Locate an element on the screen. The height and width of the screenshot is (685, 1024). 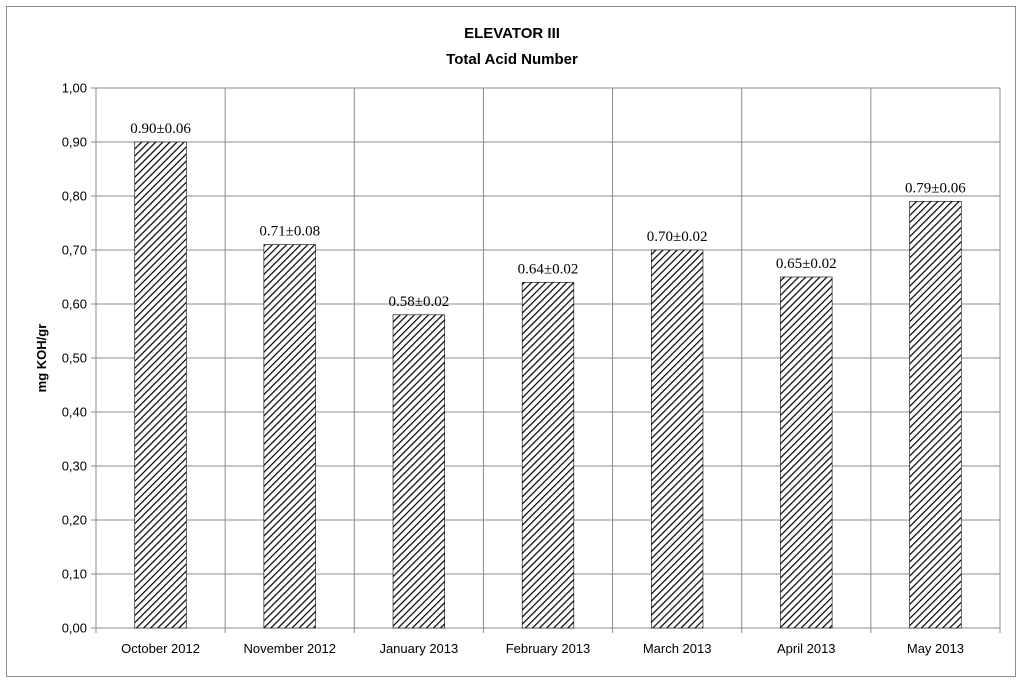
y-tick-label: 0,00 is located at coordinates (74, 628).